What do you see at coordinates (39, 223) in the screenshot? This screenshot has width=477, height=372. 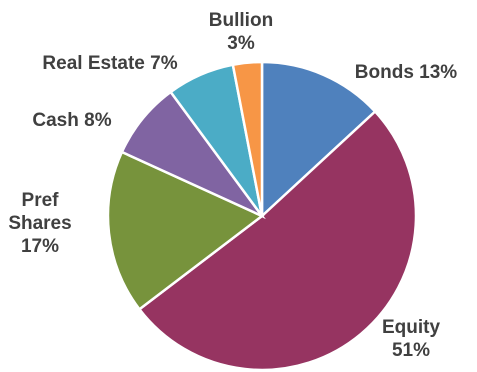 I see `pie-label-pref-shares: Pref Shares 17%` at bounding box center [39, 223].